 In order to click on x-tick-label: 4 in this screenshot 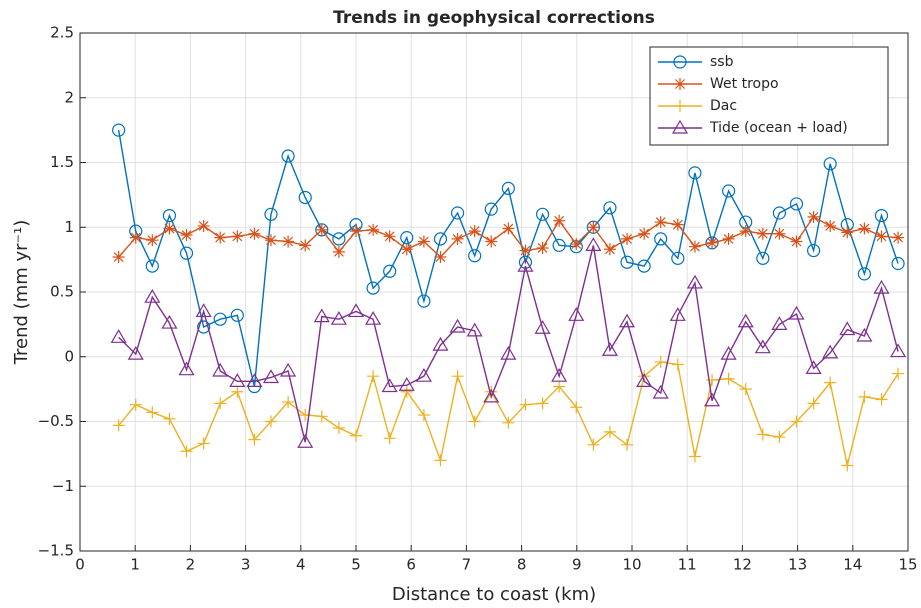, I will do `click(301, 565)`.